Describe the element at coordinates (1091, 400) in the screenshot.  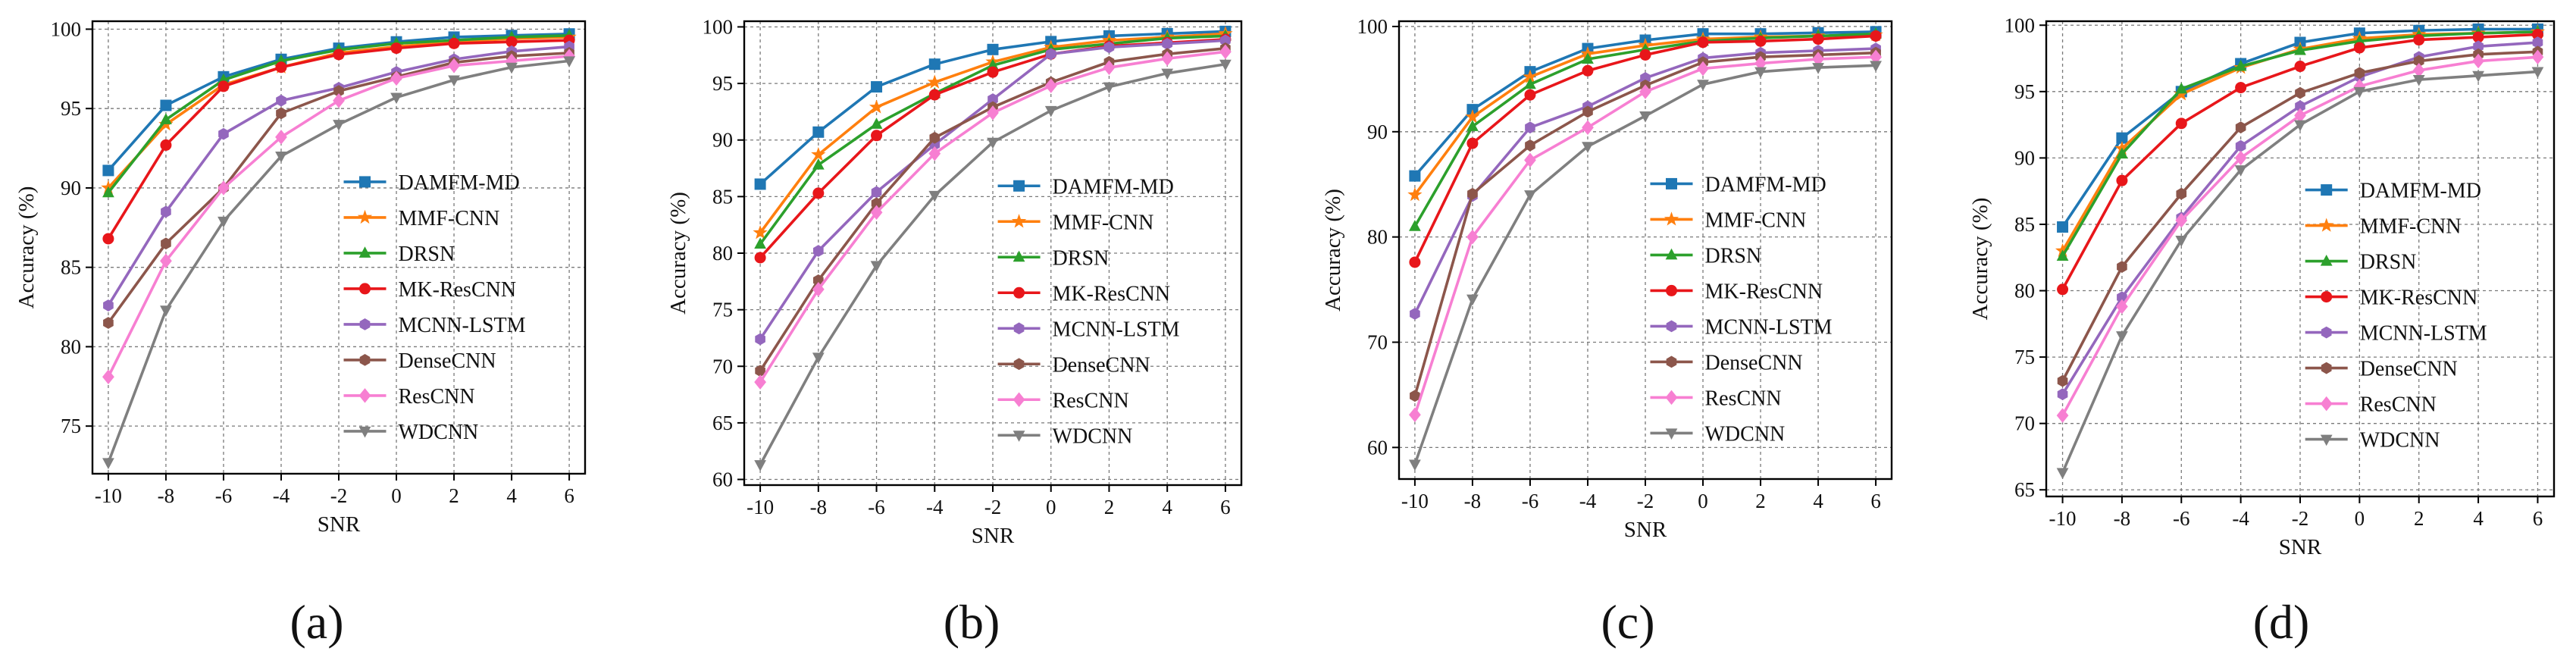
I see `legend-label: ResCNN` at that location.